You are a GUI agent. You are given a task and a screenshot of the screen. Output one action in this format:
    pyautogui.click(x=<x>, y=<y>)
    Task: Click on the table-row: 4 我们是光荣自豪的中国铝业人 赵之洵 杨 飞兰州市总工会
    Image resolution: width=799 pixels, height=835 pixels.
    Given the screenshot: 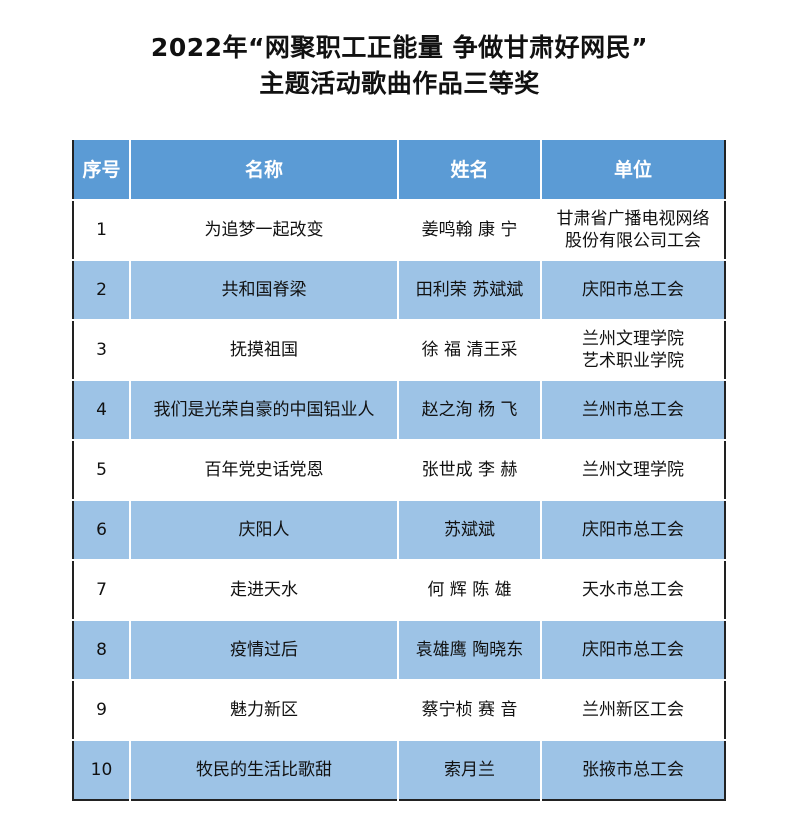 What is the action you would take?
    pyautogui.click(x=399, y=410)
    